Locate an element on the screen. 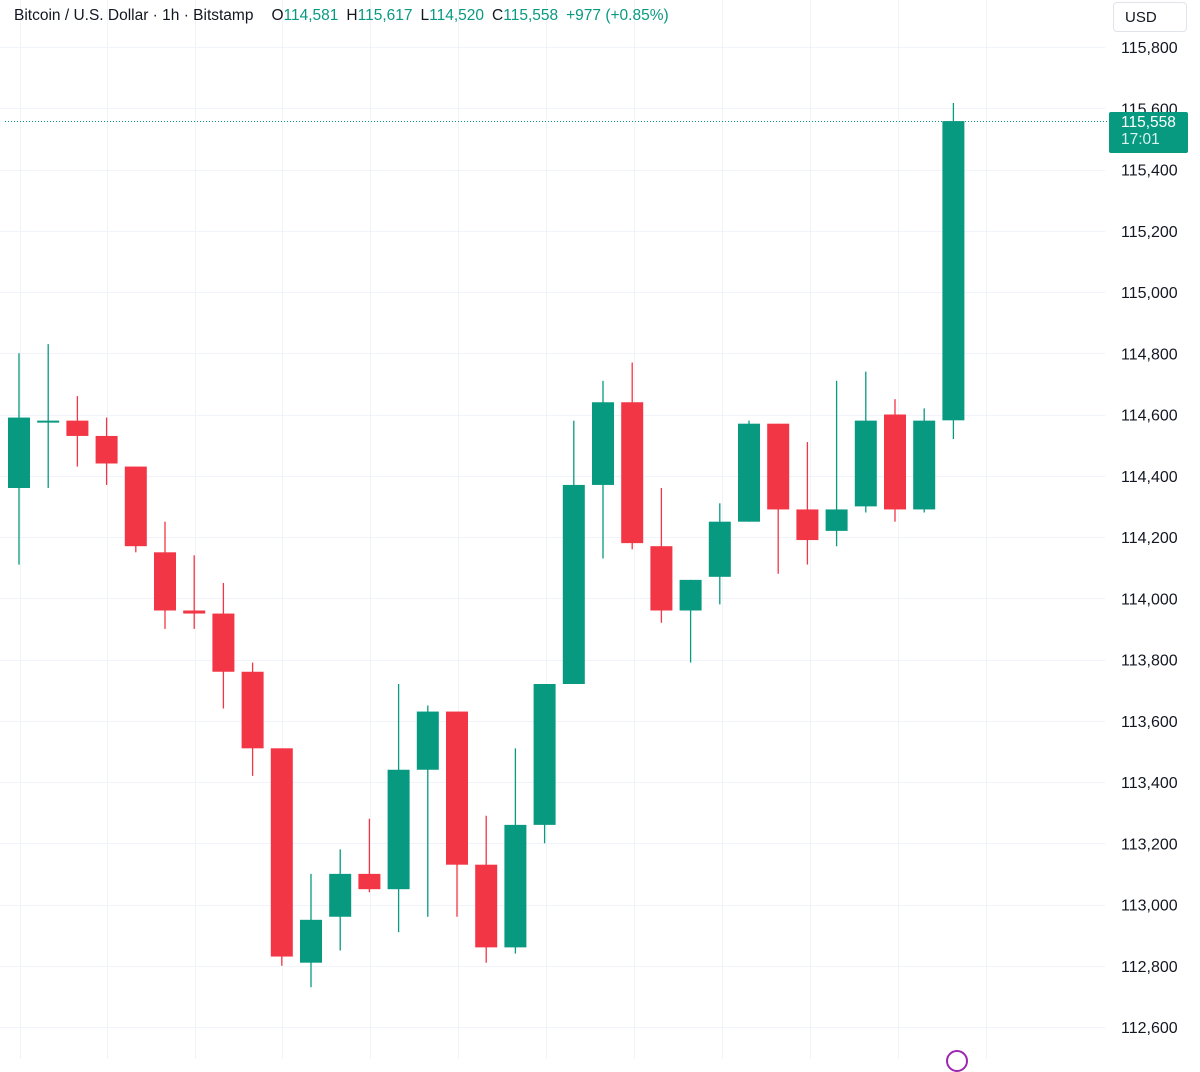  y-tick-label: 114,200 is located at coordinates (1149, 538).